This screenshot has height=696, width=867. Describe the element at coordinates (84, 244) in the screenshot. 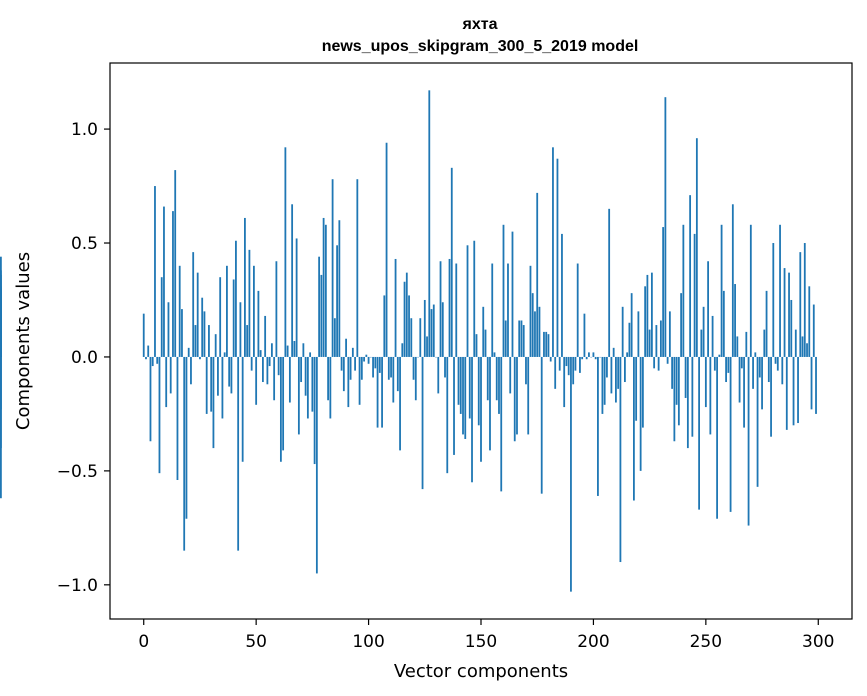

I see `y-tick-label: 0.5` at that location.